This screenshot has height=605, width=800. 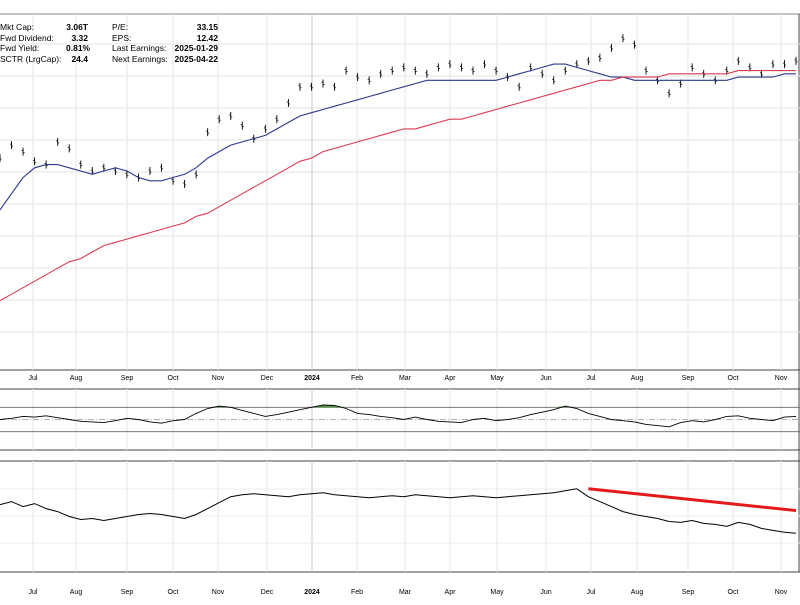 What do you see at coordinates (545, 592) in the screenshot?
I see `x-tick-label-bottom: Jun` at bounding box center [545, 592].